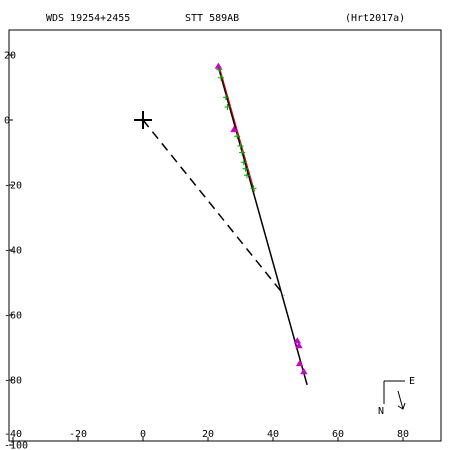 This screenshot has height=450, width=450. Describe the element at coordinates (401, 406) in the screenshot. I see `motion-arrow-head-icon` at that location.